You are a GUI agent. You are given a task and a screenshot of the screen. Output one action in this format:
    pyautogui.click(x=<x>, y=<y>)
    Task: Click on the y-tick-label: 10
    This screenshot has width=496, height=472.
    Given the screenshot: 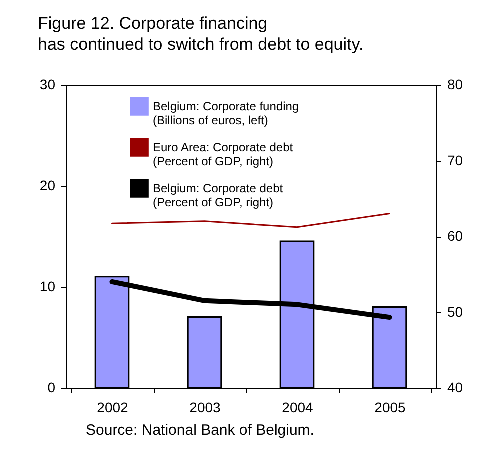 What is the action you would take?
    pyautogui.click(x=48, y=286)
    